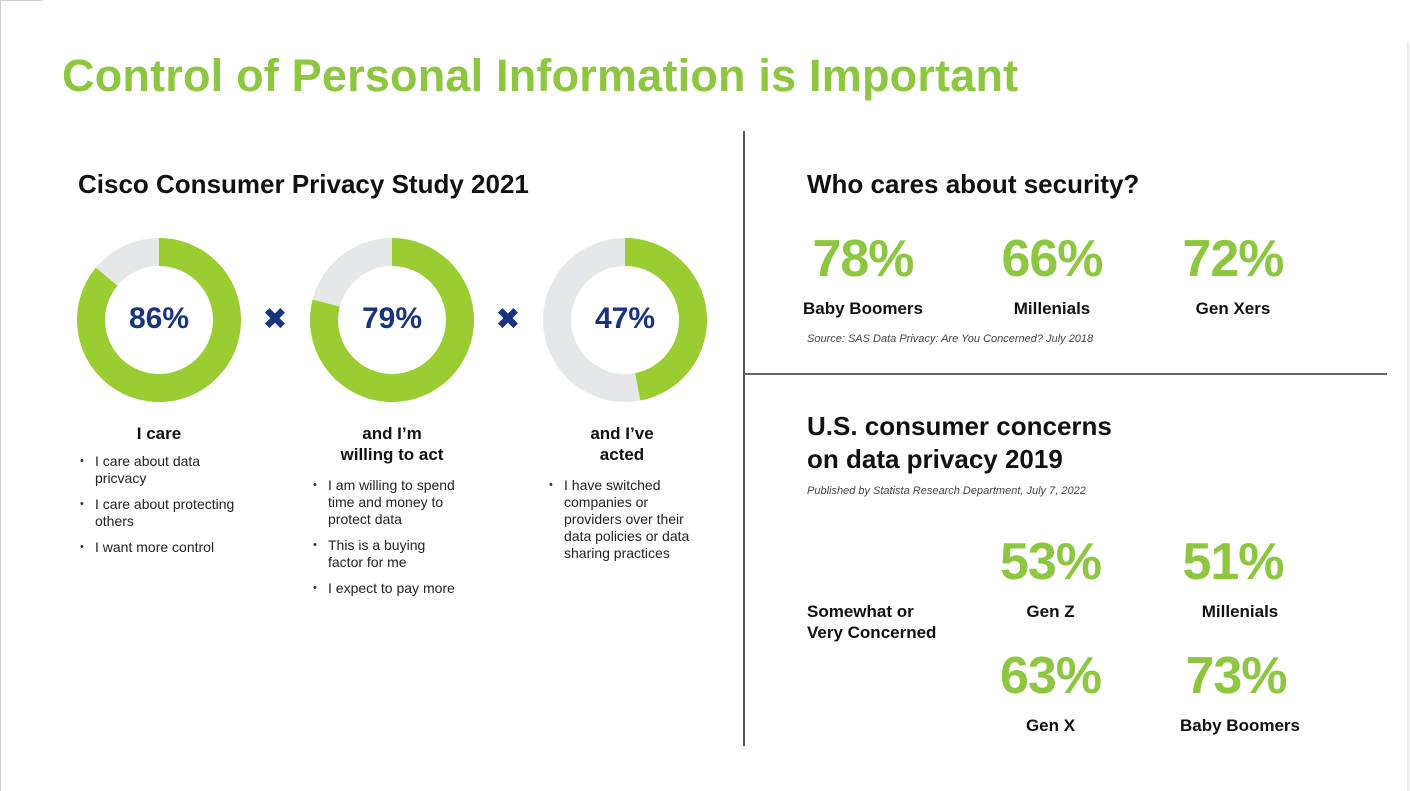  What do you see at coordinates (392, 454) in the screenshot?
I see `column-heading-line: willing to act` at bounding box center [392, 454].